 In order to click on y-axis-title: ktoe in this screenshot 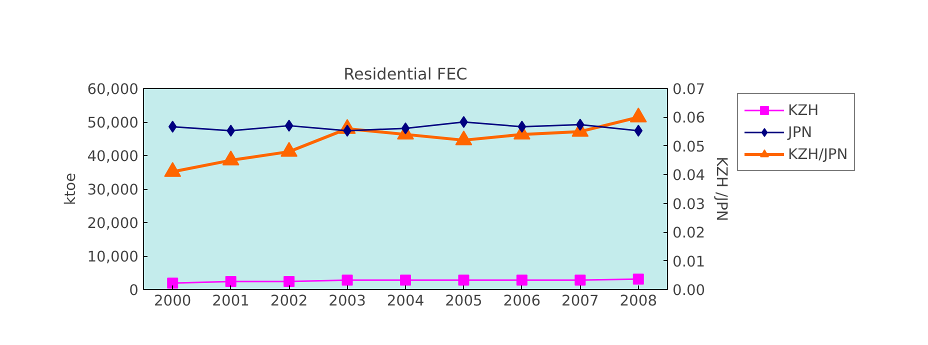, I will do `click(71, 189)`.